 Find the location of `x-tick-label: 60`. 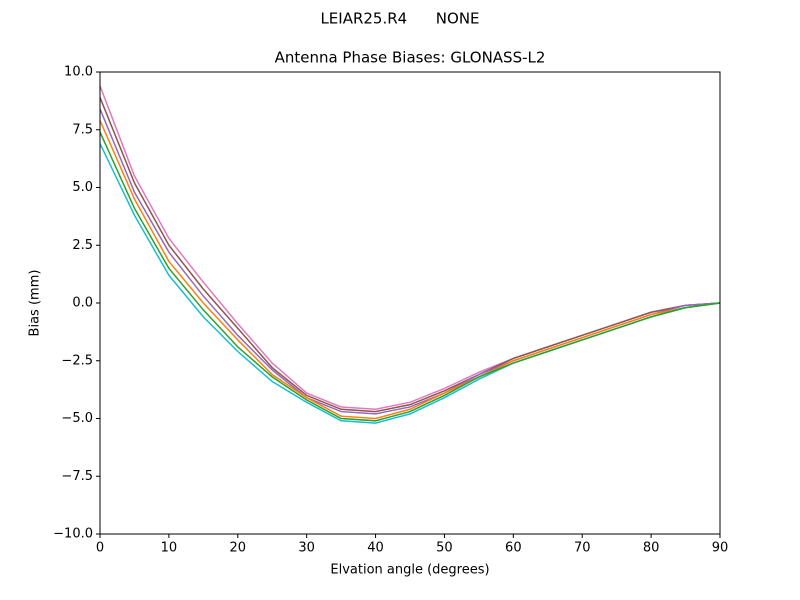

x-tick-label: 60 is located at coordinates (513, 548).